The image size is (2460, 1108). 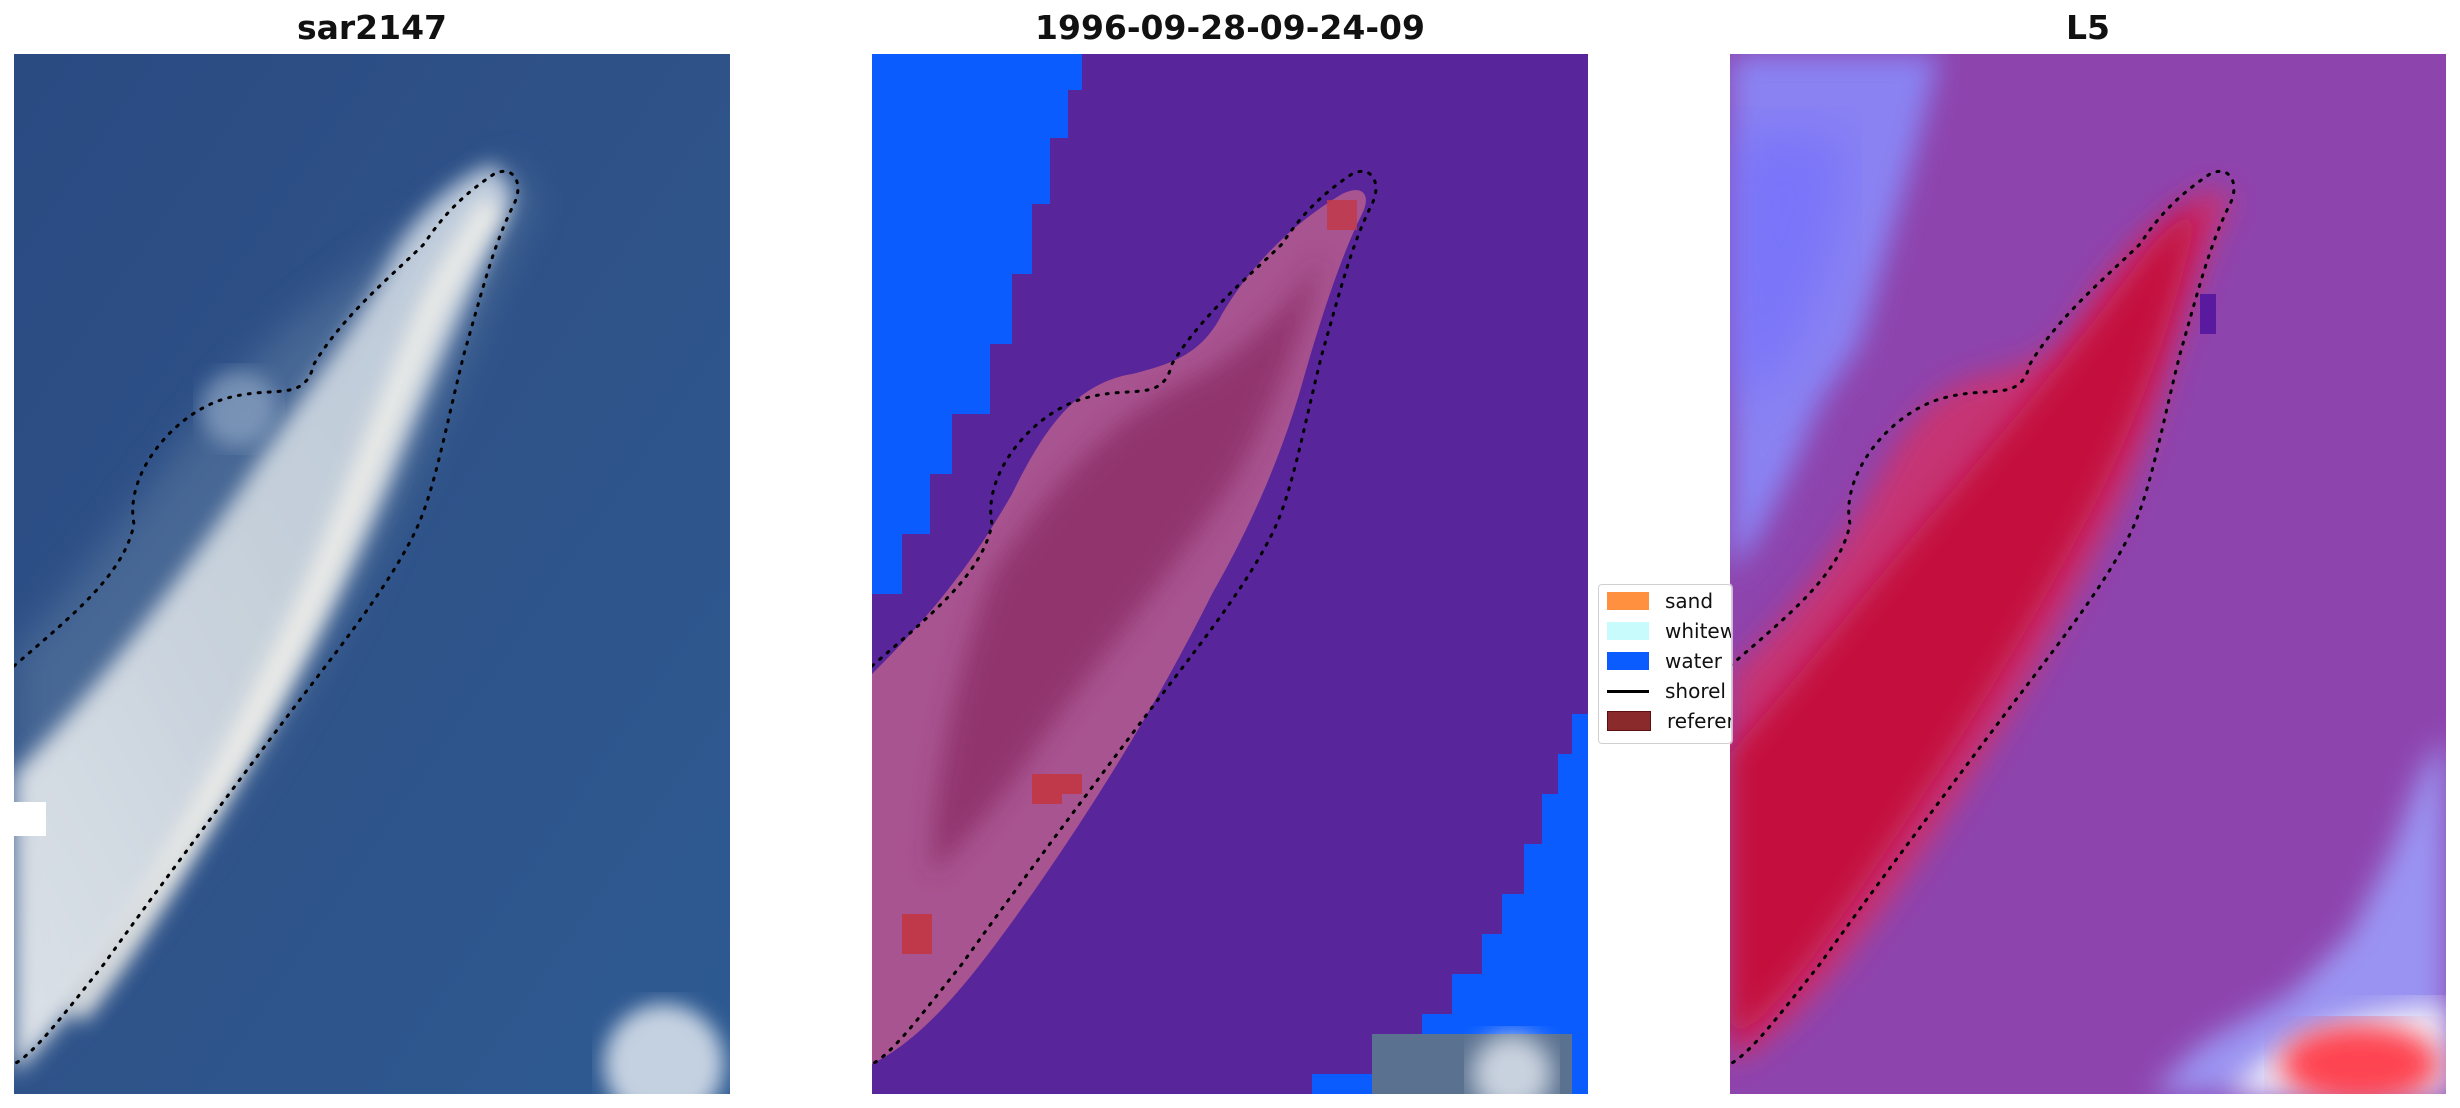 What do you see at coordinates (372, 27) in the screenshot?
I see `panel-title-rgb: sar2147` at bounding box center [372, 27].